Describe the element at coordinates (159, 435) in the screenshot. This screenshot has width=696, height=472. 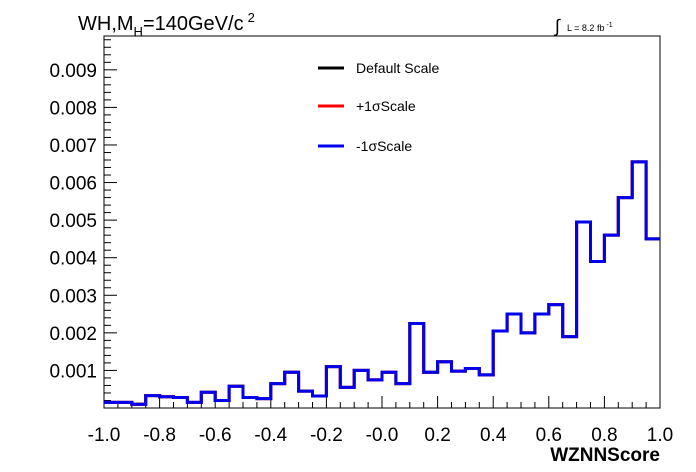
I see `x-tick-label: -0.8` at that location.